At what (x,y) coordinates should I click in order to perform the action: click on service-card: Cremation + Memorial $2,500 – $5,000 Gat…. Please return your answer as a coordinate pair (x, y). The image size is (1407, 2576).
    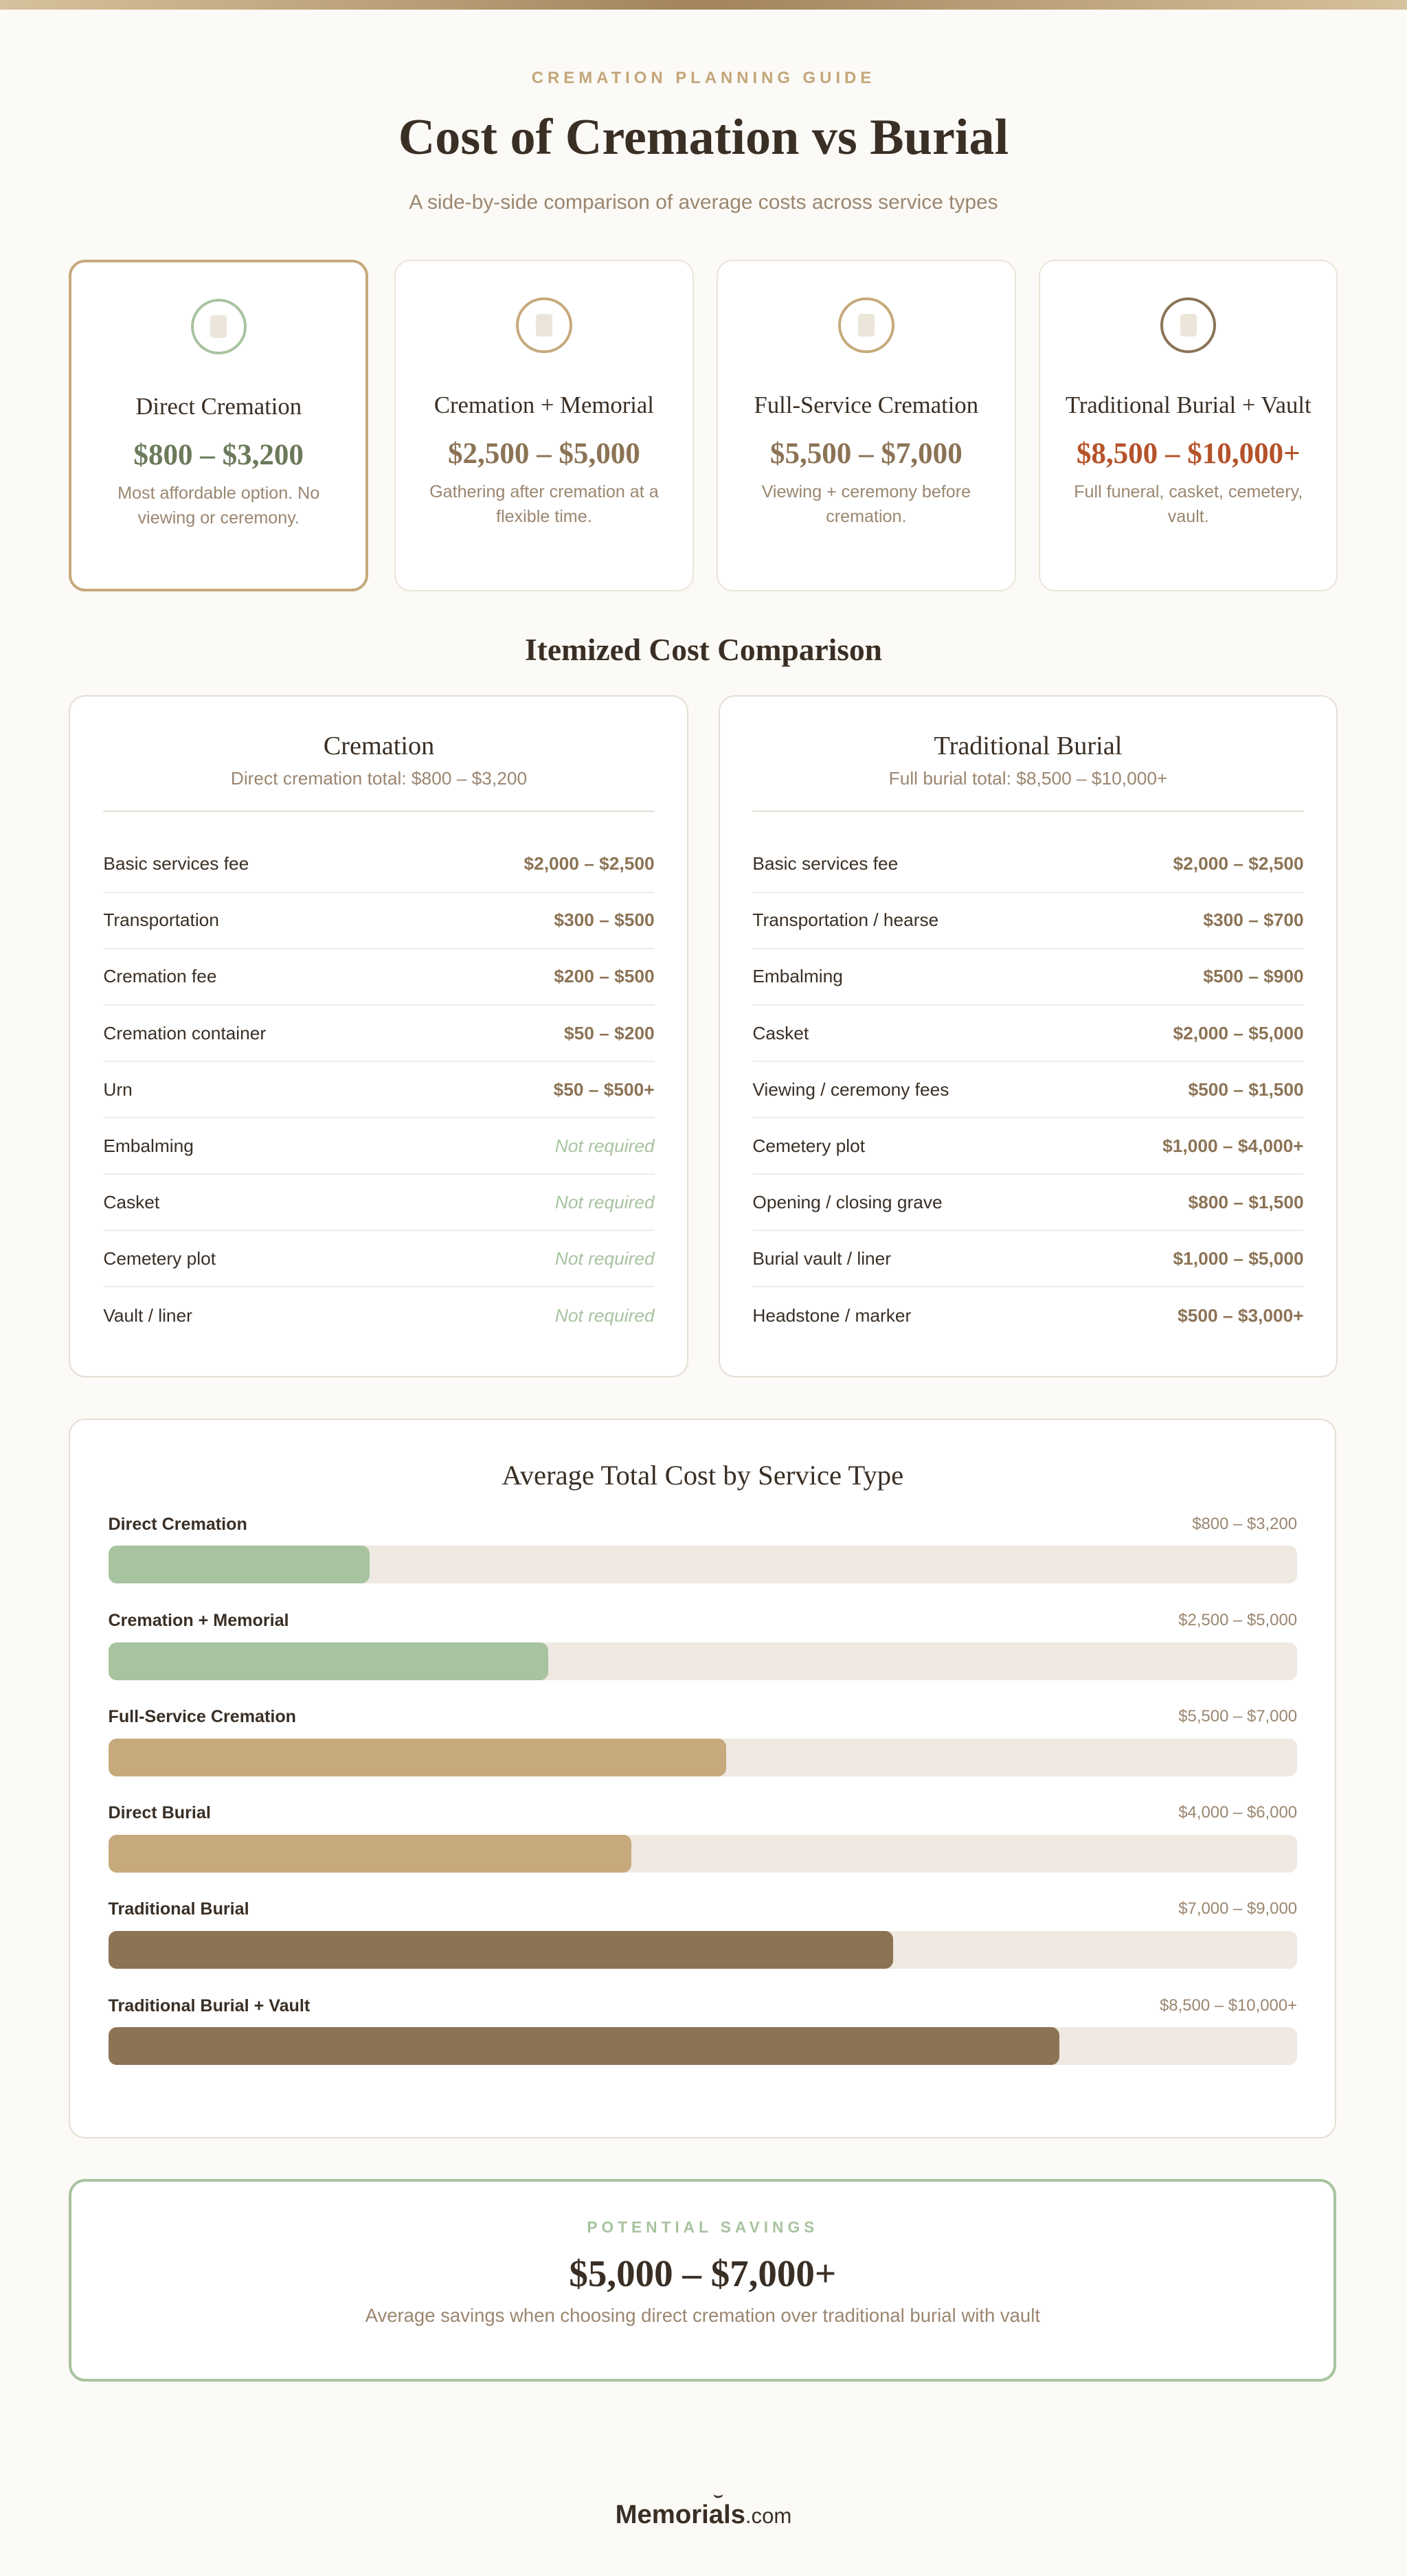
    Looking at the image, I should click on (544, 426).